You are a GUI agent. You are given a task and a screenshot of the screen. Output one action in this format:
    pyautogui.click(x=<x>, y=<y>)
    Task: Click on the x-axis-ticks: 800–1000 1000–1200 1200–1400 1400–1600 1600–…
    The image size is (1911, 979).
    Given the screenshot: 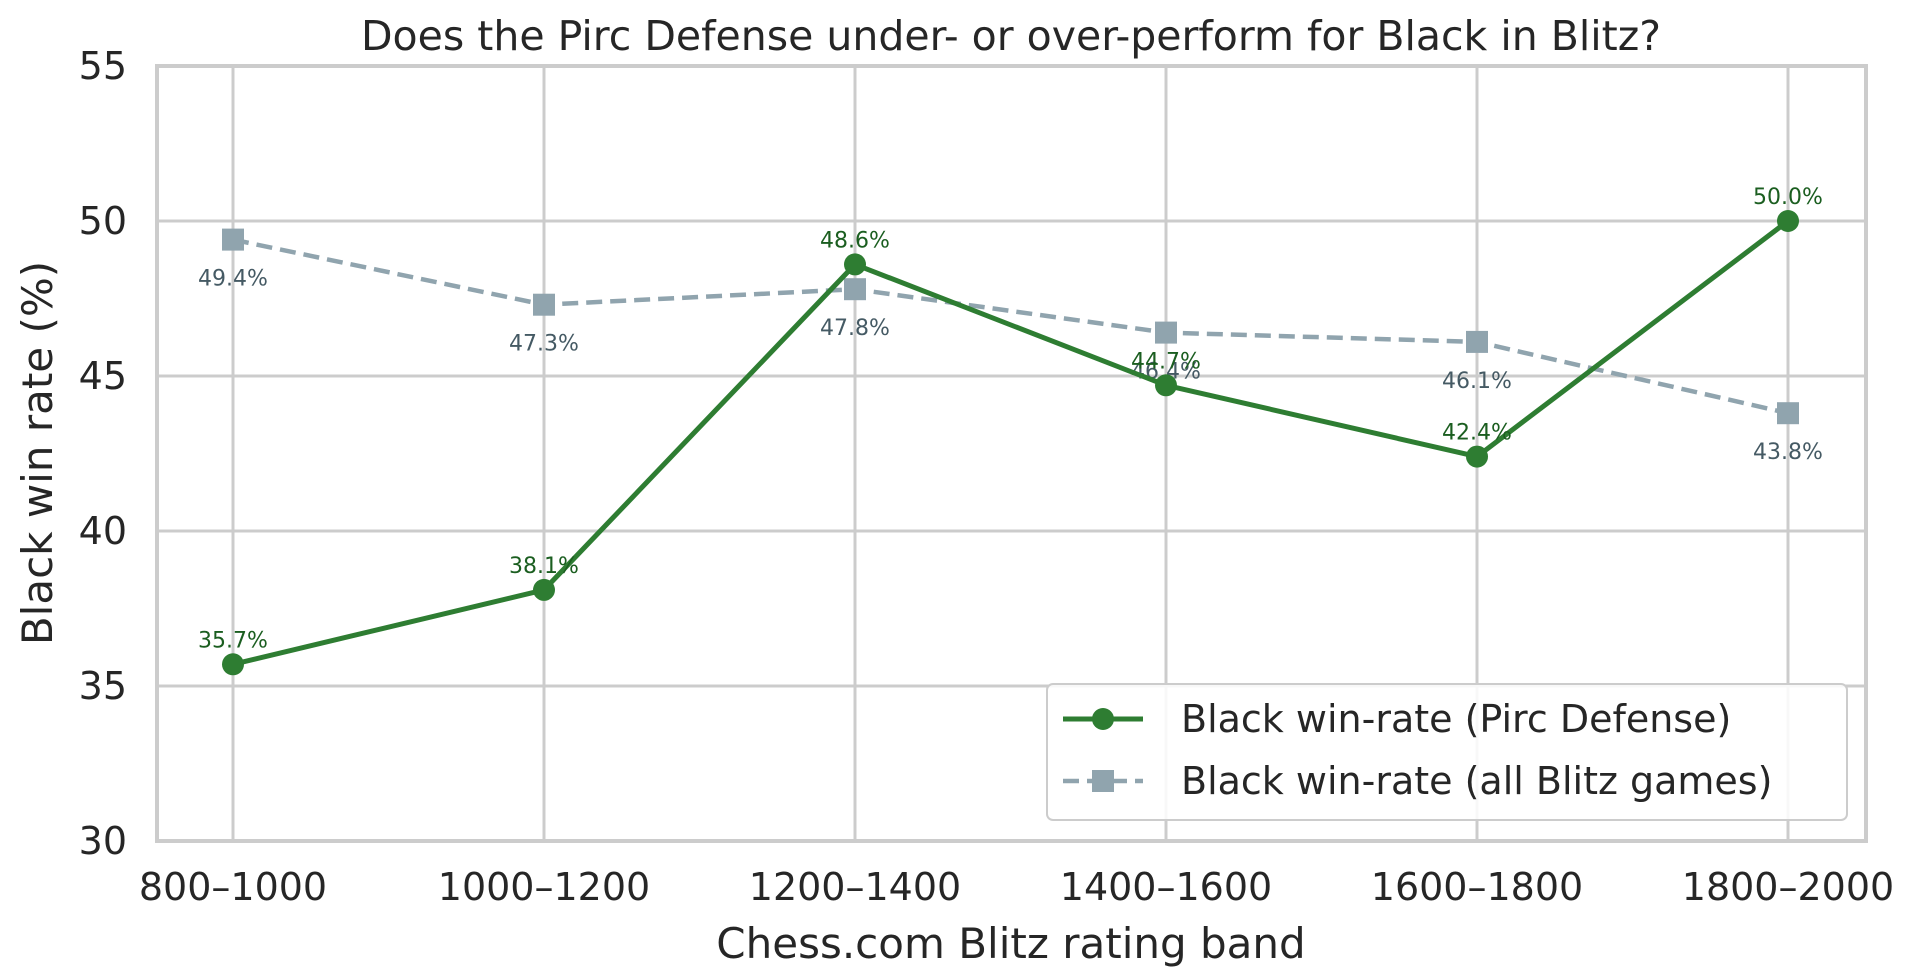 What is the action you would take?
    pyautogui.click(x=1016, y=887)
    